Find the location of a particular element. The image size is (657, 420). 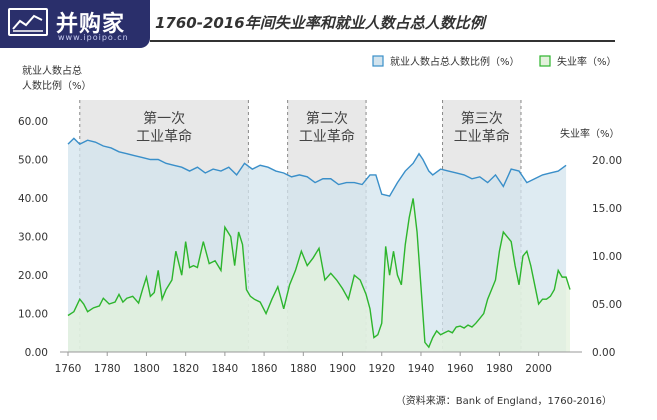

x-tick-label: 1840 is located at coordinates (225, 369).